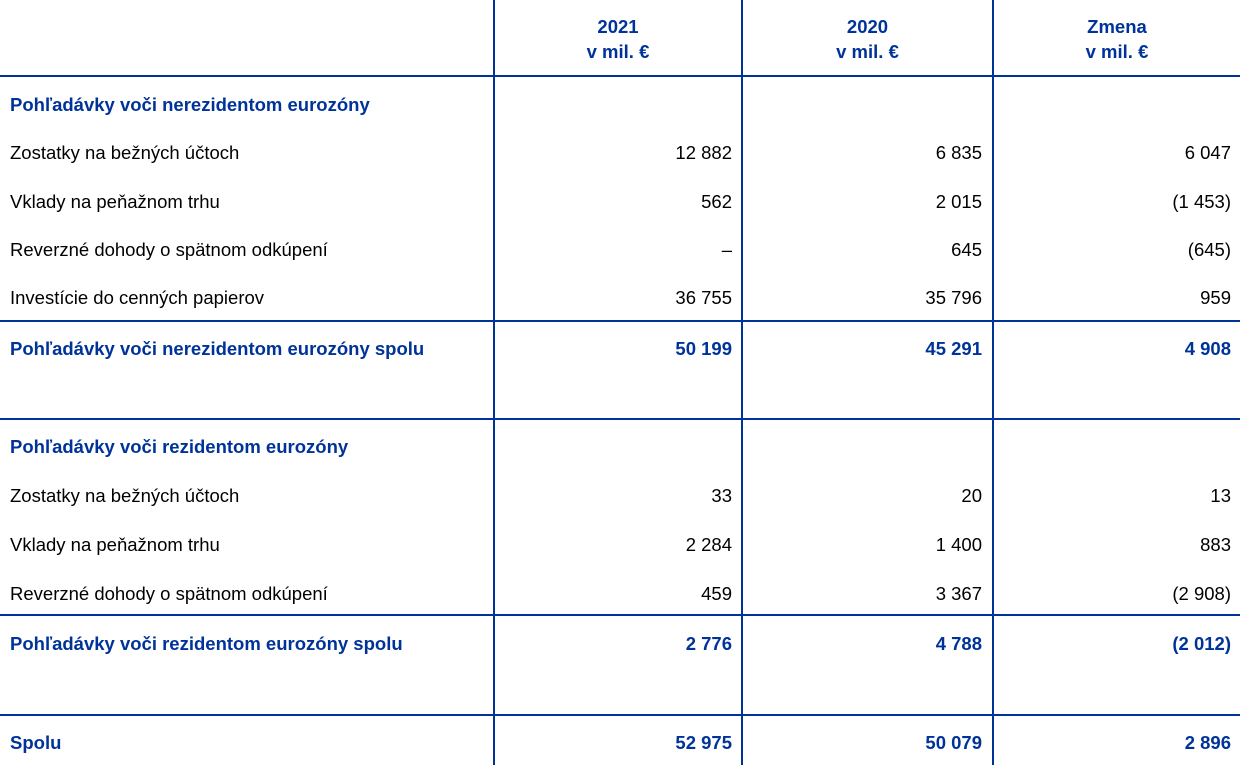  I want to click on cell-value: 6 047, so click(1207, 152).